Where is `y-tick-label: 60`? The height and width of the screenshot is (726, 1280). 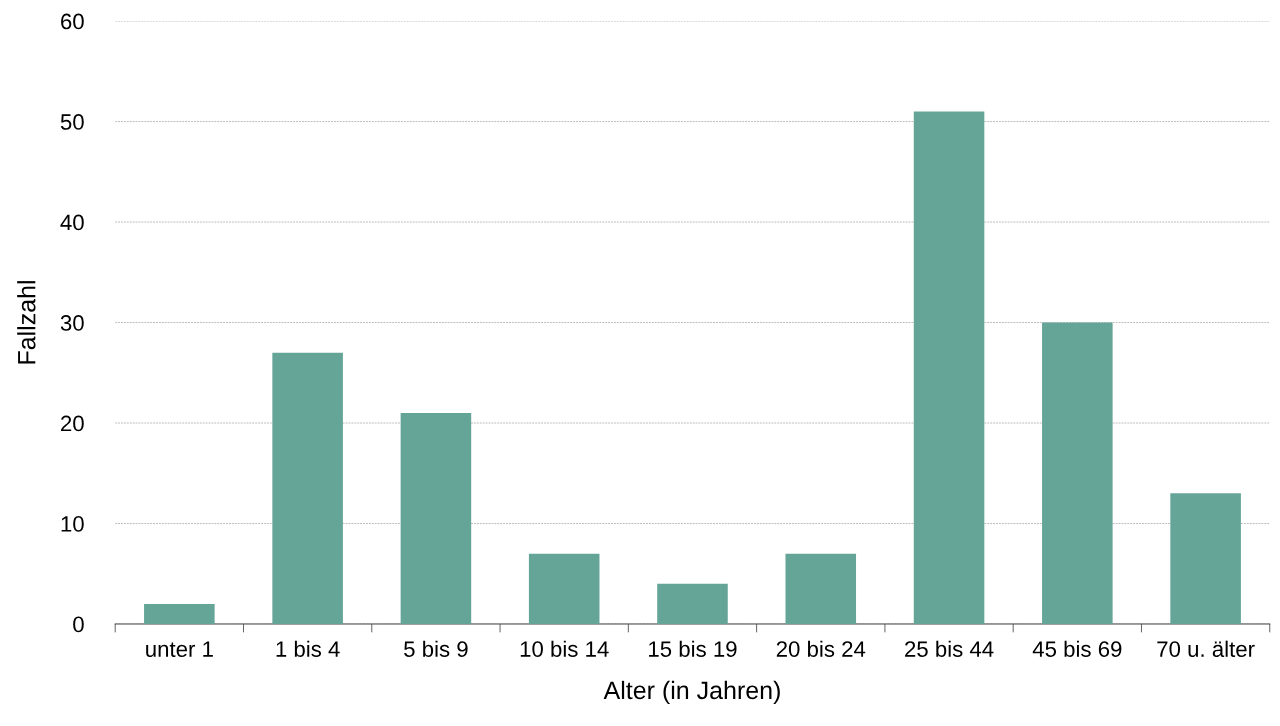
y-tick-label: 60 is located at coordinates (72, 21).